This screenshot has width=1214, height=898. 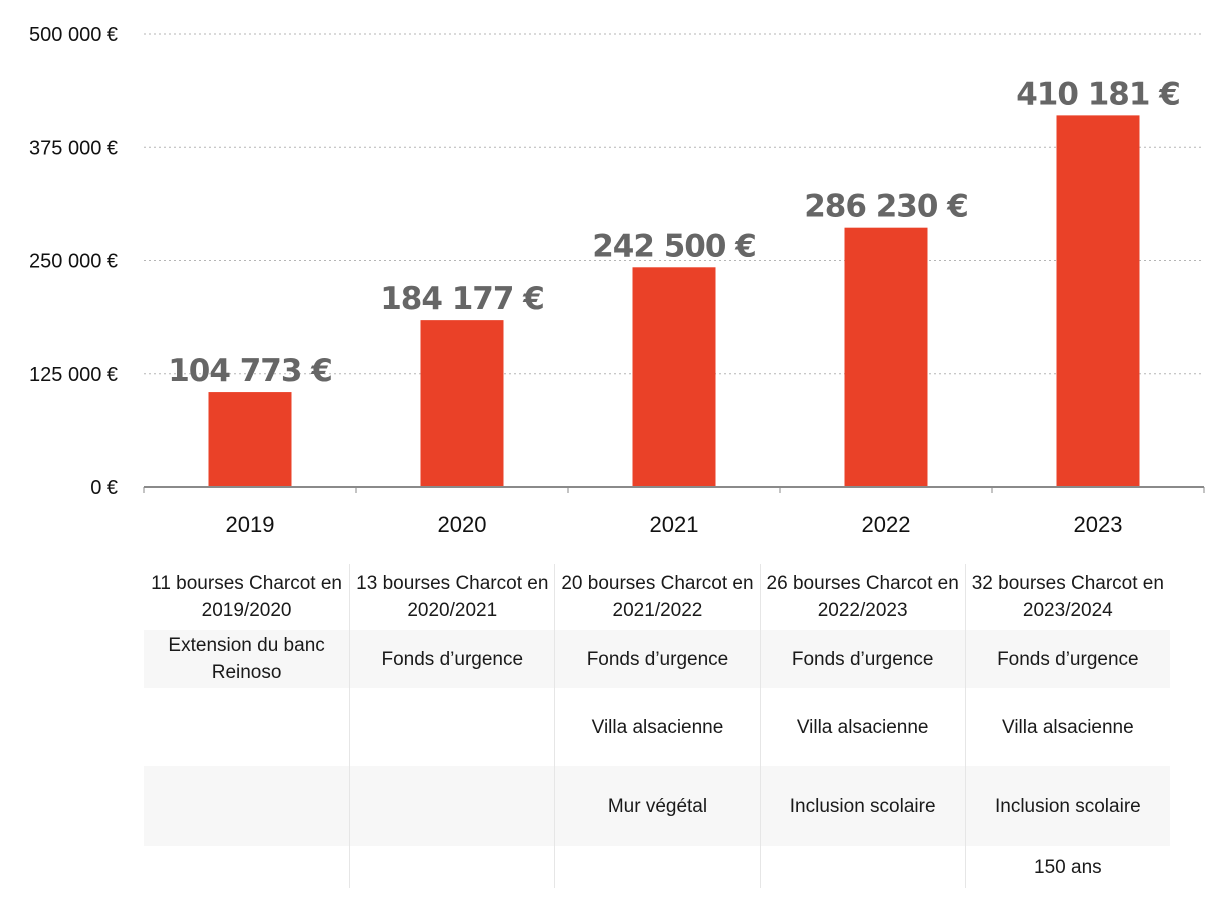 What do you see at coordinates (462, 403) in the screenshot?
I see `bar-2020` at bounding box center [462, 403].